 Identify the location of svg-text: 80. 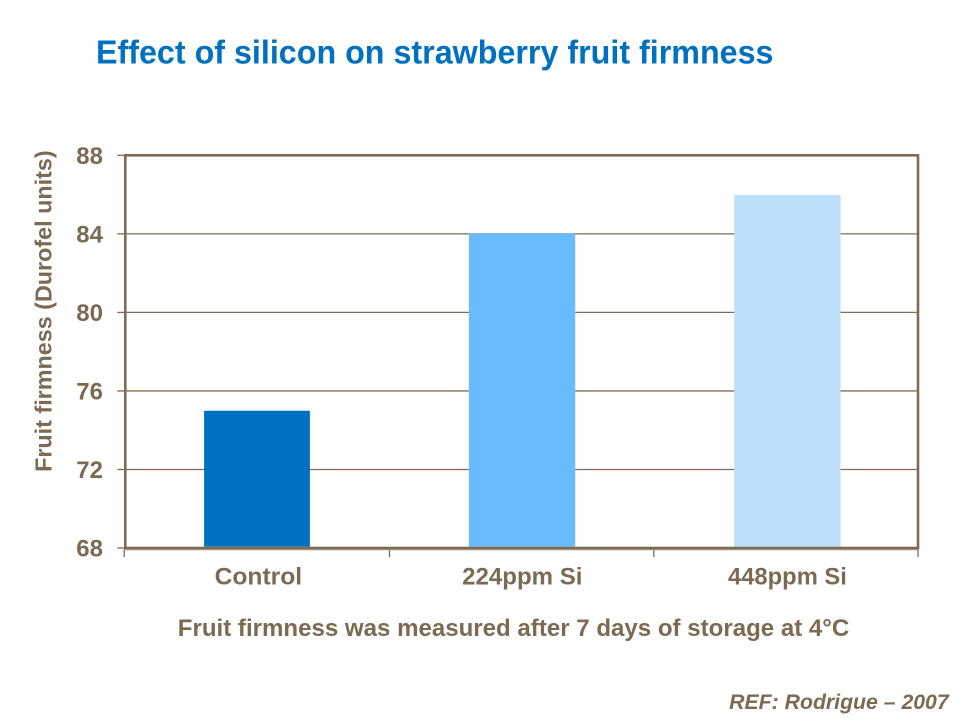
(89, 313).